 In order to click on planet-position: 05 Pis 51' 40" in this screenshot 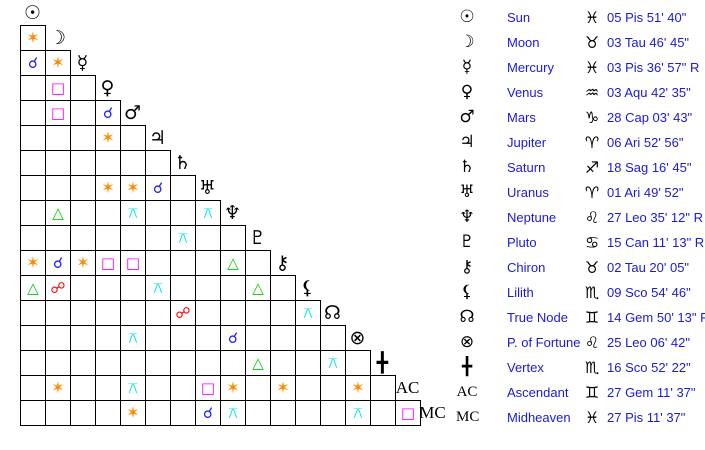, I will do `click(647, 17)`.